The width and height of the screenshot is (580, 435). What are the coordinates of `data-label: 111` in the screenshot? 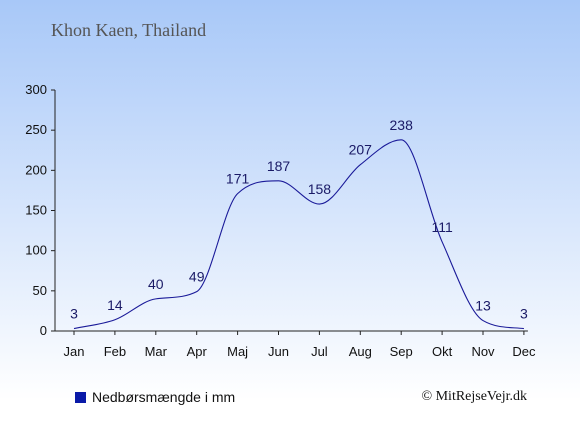 It's located at (441, 227).